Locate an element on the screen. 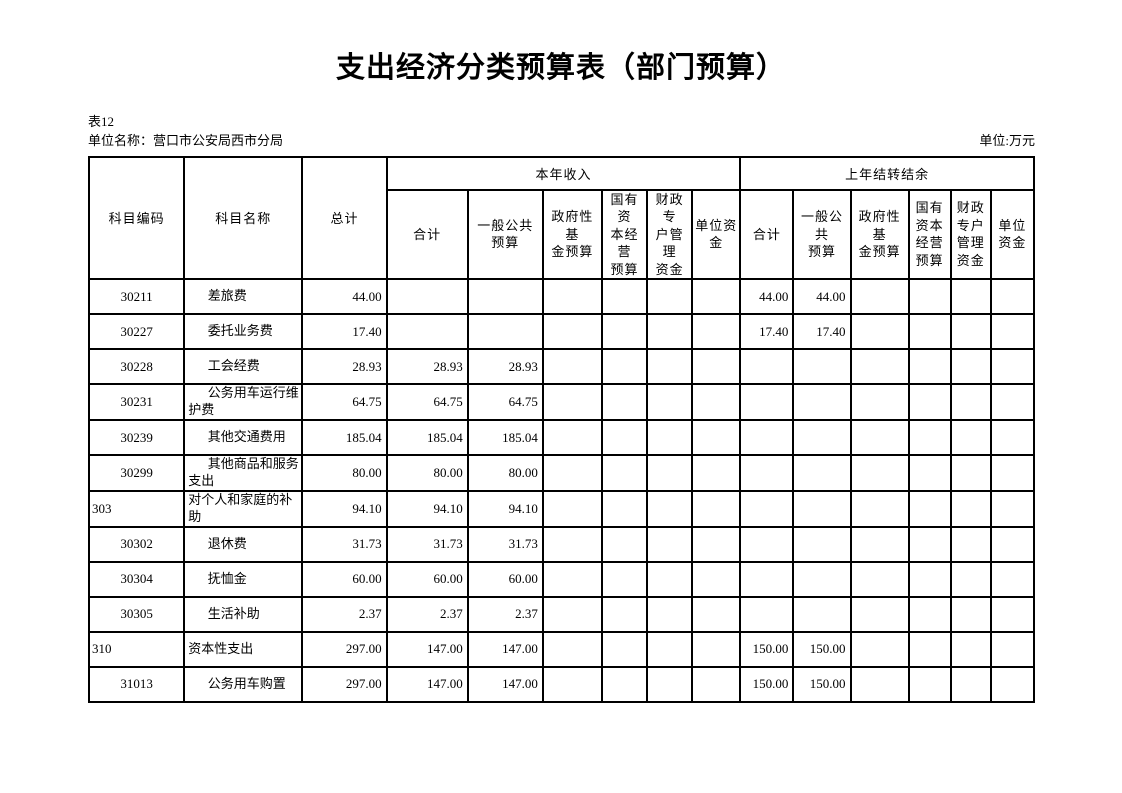 Image resolution: width=1122 pixels, height=793 pixels. header-py-unit-funds: 单位 资金 is located at coordinates (1012, 234).